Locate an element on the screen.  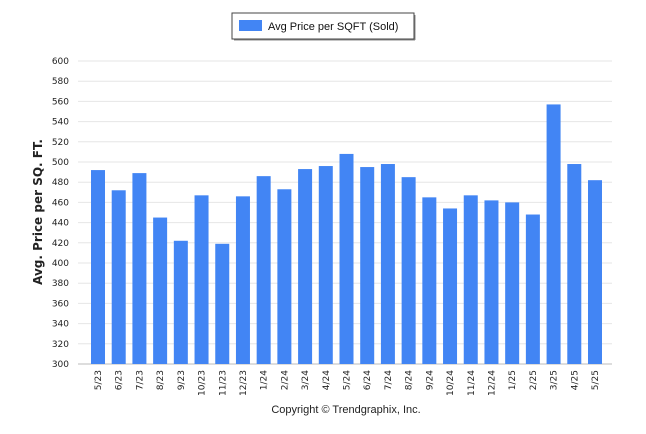
x-tick-label: 5/23 is located at coordinates (99, 380).